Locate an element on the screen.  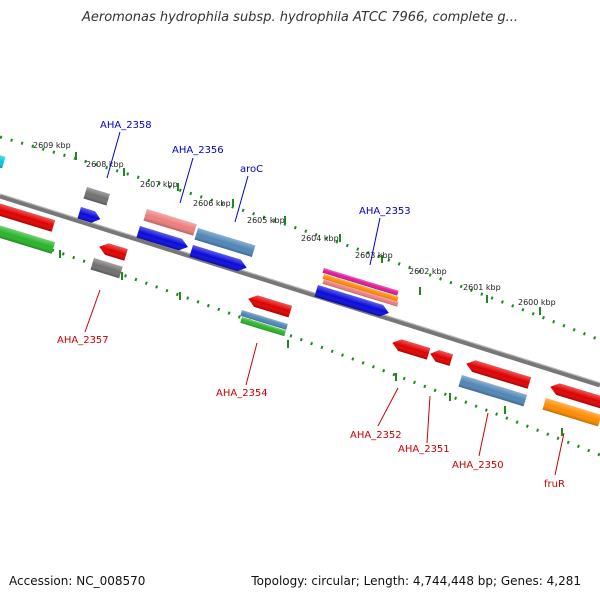
gene-label-aha-2350: AHA_2350 is located at coordinates (478, 465).